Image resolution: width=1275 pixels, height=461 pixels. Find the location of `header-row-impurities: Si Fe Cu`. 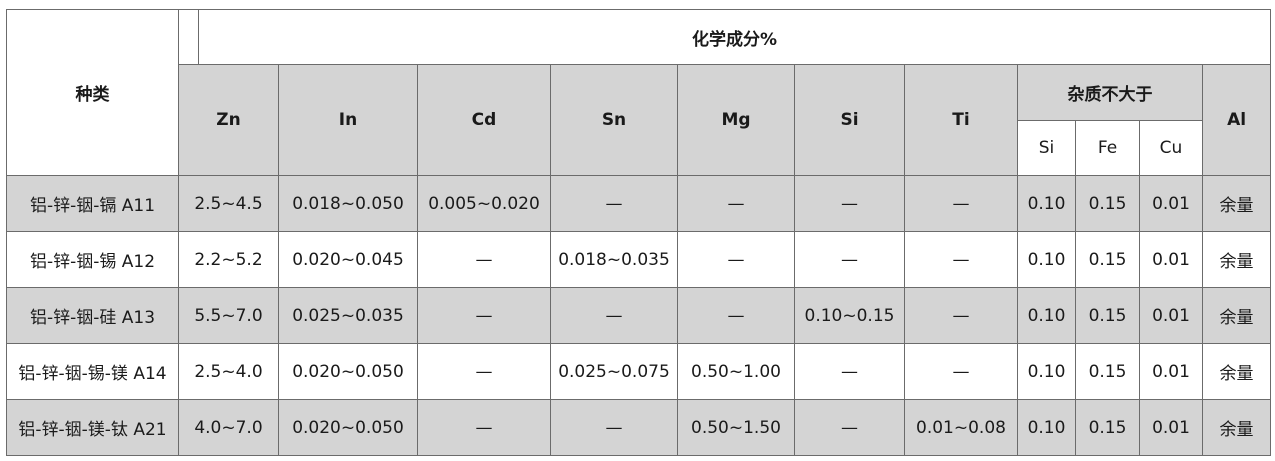

header-row-impurities: Si Fe Cu is located at coordinates (639, 148).